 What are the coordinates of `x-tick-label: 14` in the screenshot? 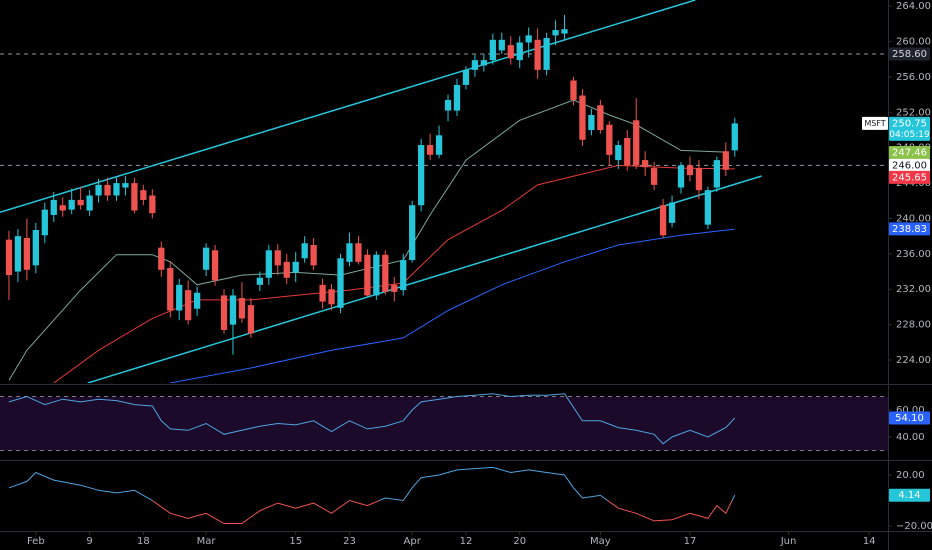 It's located at (869, 541).